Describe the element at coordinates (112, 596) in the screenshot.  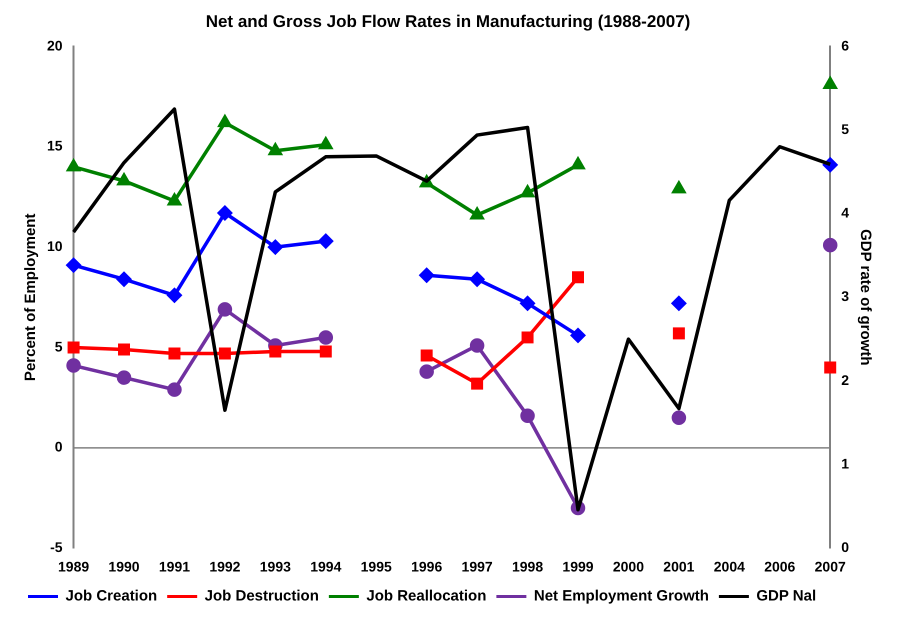
I see `legend-label: Job Creation` at that location.